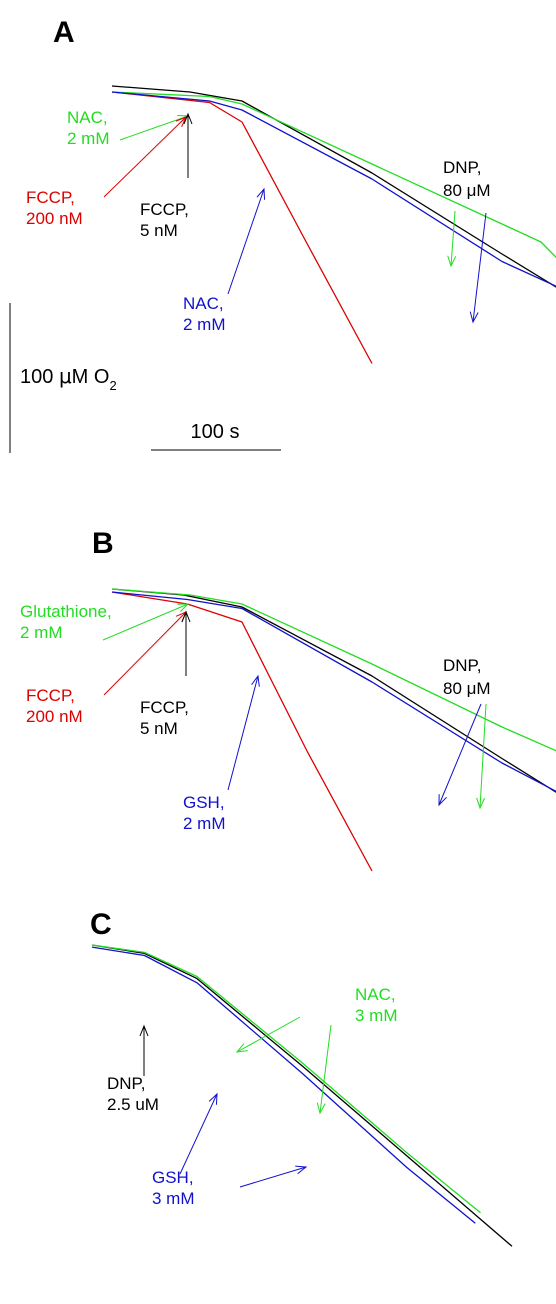  I want to click on panel-b-arrow-red, so click(145, 653).